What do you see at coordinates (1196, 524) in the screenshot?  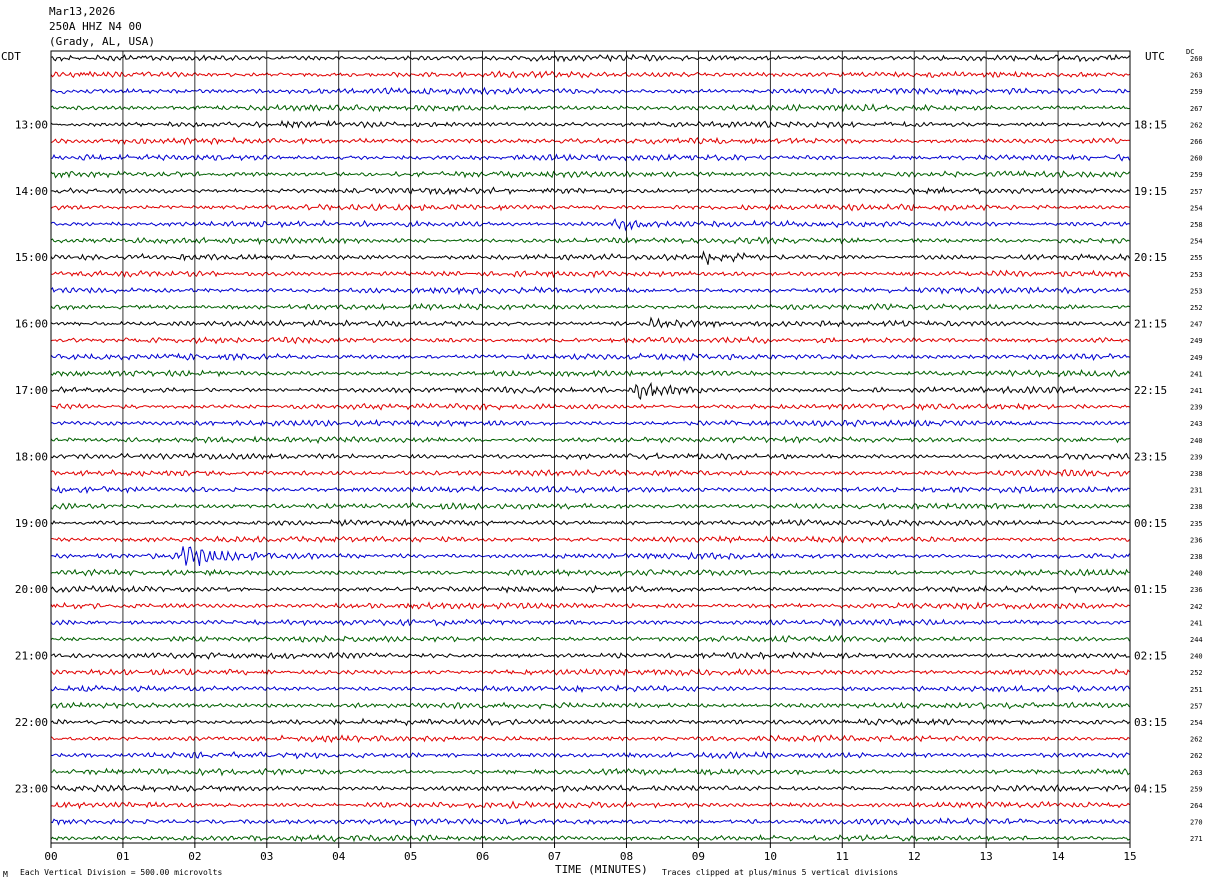 I see `dc-offset-label: 235` at bounding box center [1196, 524].